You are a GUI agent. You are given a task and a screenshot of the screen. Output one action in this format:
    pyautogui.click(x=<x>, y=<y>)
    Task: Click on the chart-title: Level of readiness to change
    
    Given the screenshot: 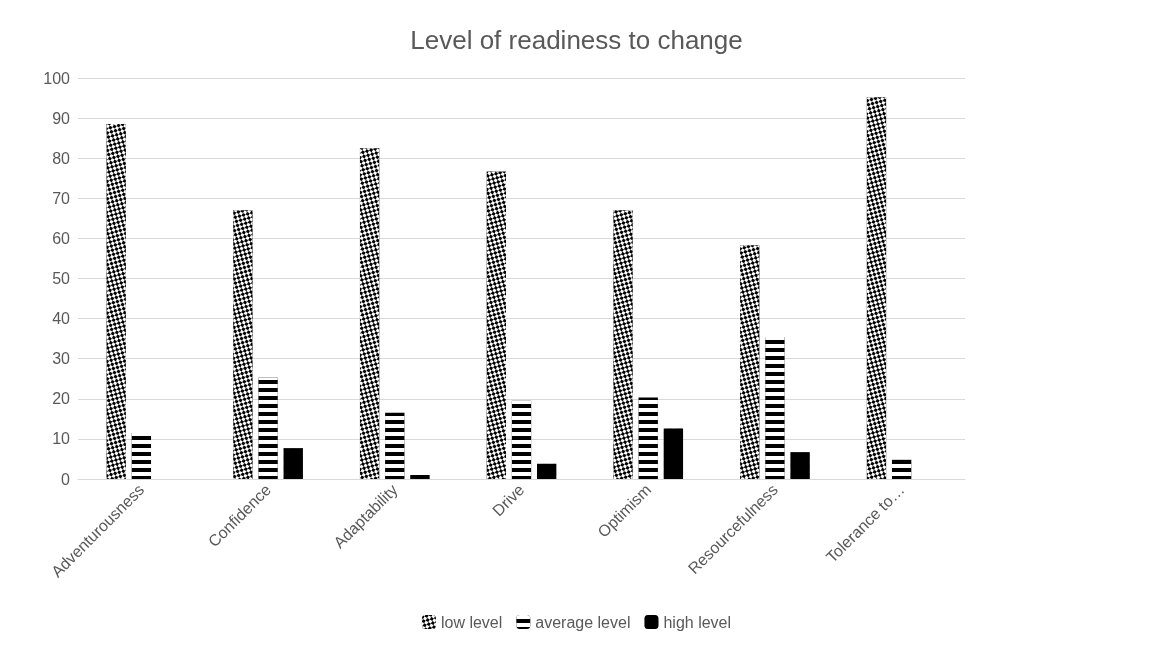 What is the action you would take?
    pyautogui.click(x=576, y=40)
    